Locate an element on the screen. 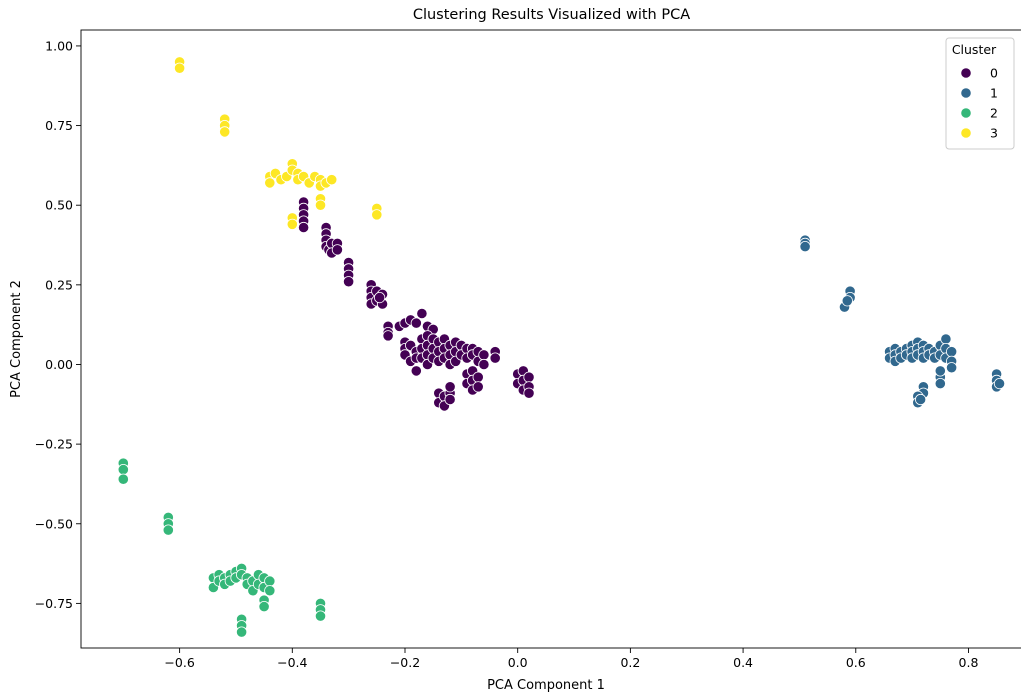 This screenshot has width=1021, height=699. x-tick-label-6: 0.6 is located at coordinates (856, 662).